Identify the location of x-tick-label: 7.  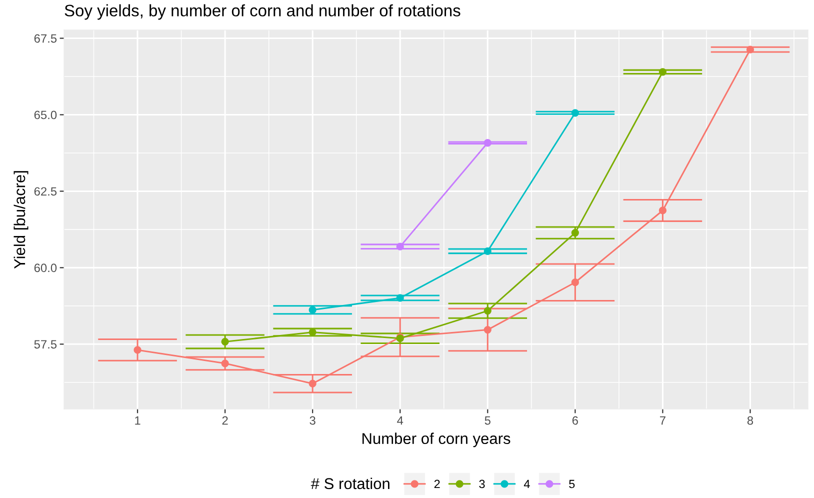
(663, 420).